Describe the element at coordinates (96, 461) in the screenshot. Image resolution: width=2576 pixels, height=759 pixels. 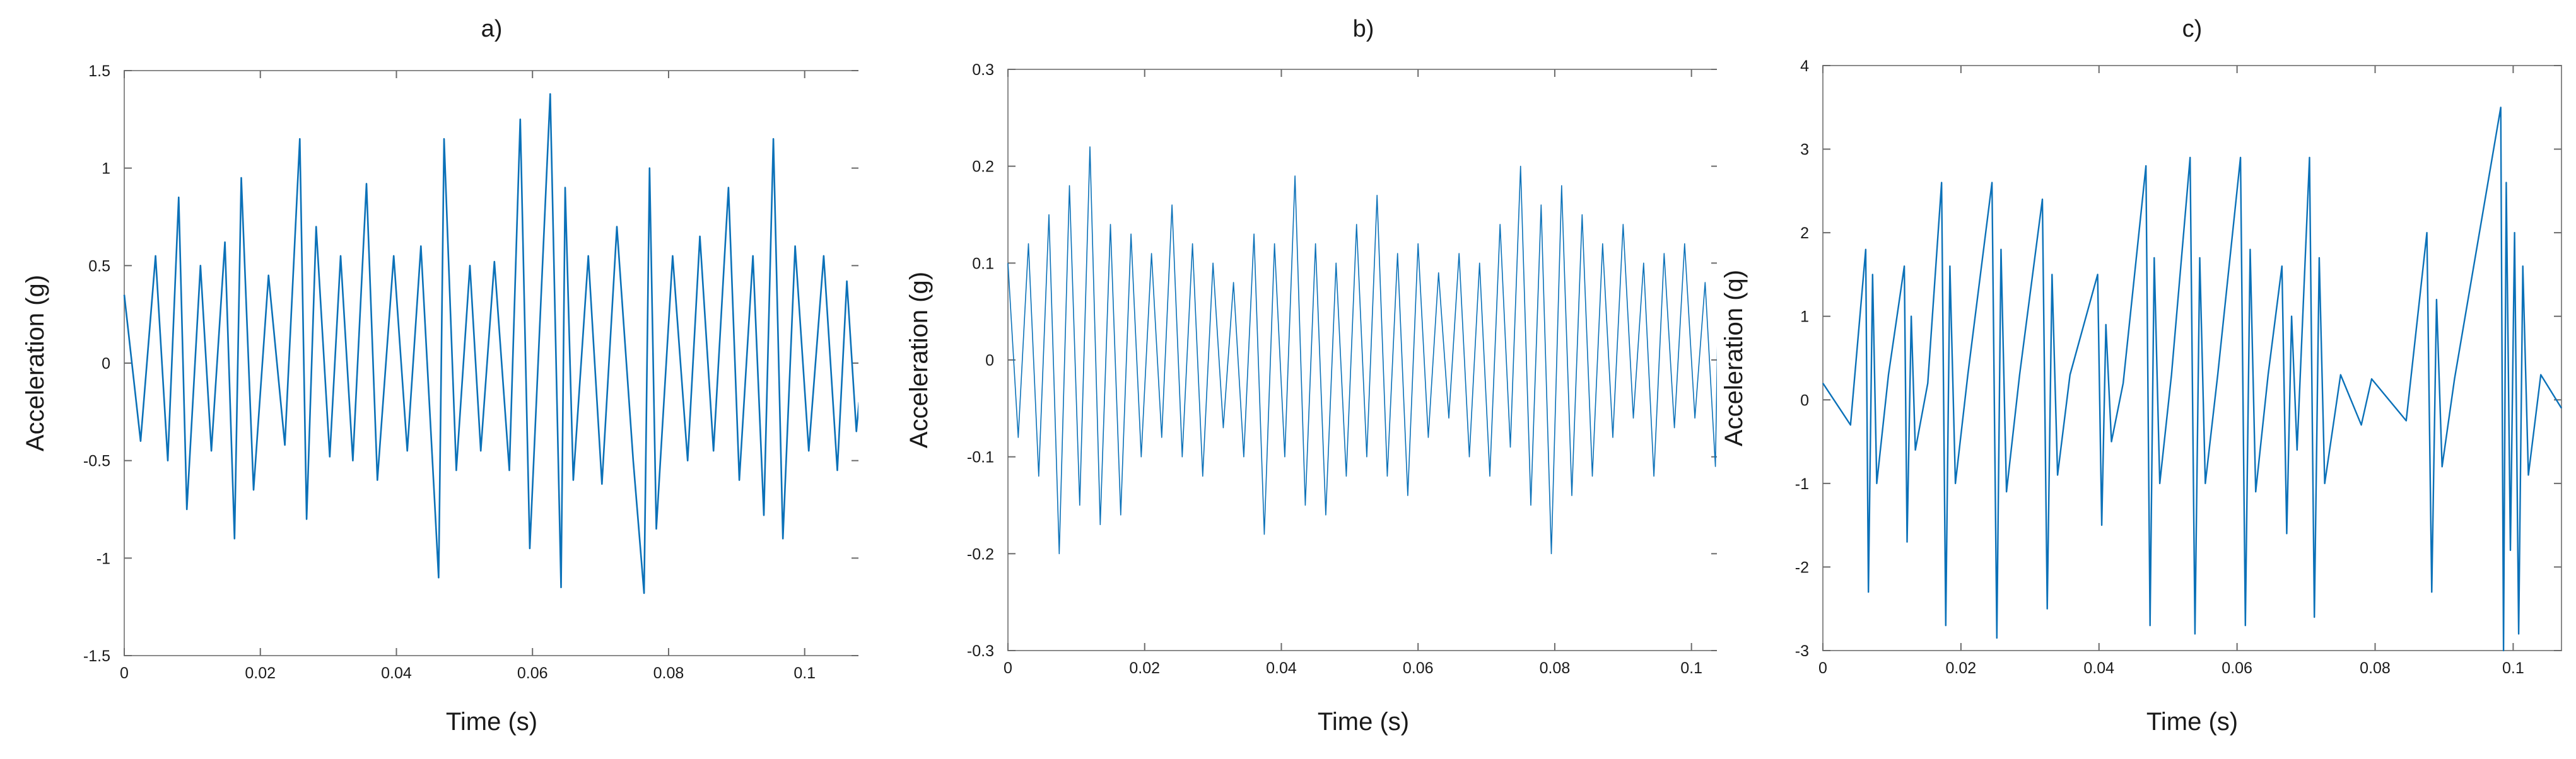
I see `chart-a-ytick-label: -0.5` at that location.